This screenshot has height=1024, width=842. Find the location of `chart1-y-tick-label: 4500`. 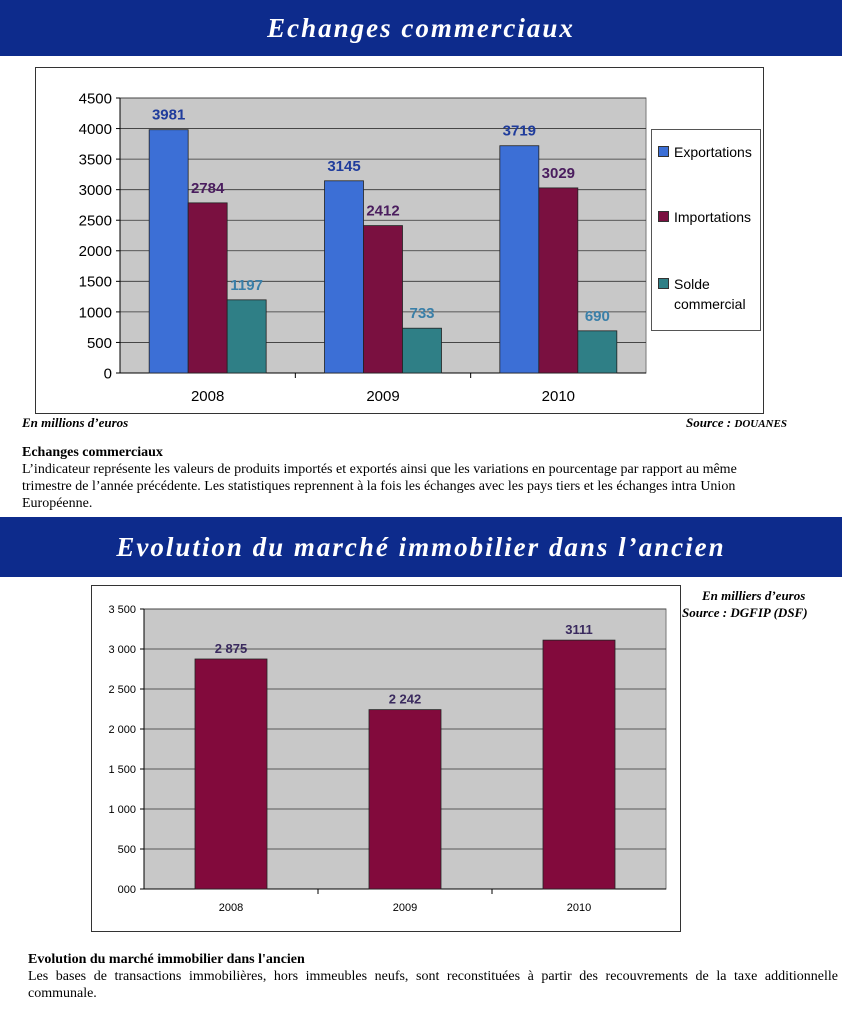

chart1-y-tick-label: 4500 is located at coordinates (95, 98).